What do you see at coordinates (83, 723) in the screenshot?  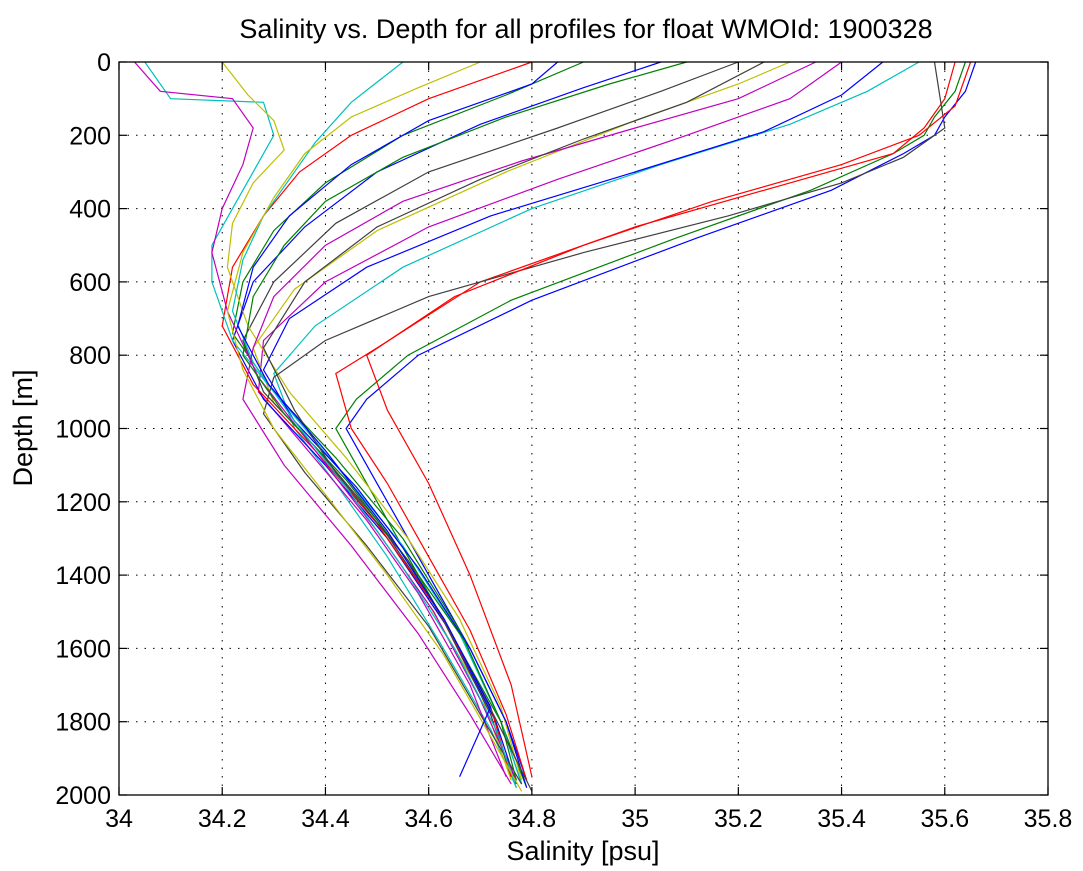 I see `y-tick-label: 1800` at bounding box center [83, 723].